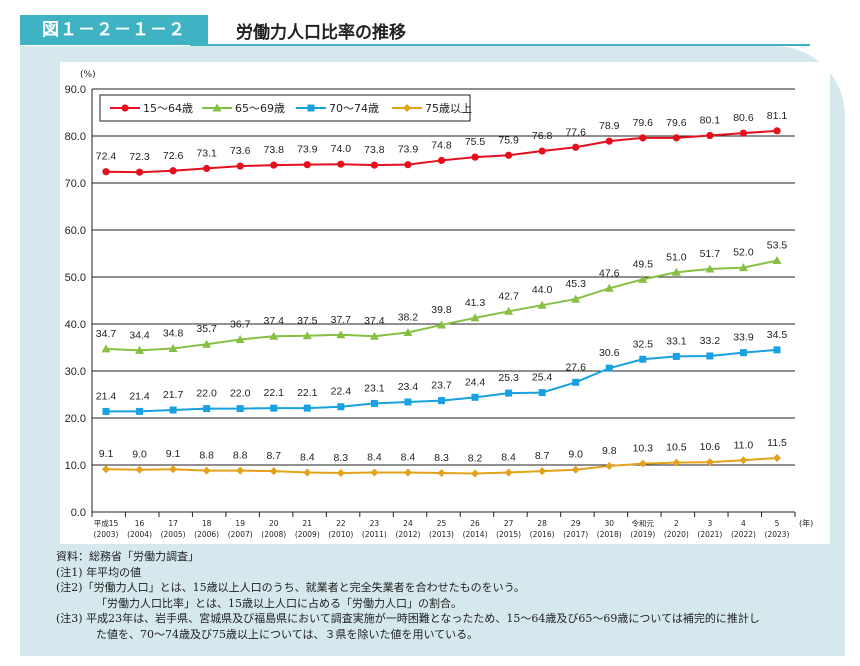  I want to click on data-label: 33.1, so click(676, 341).